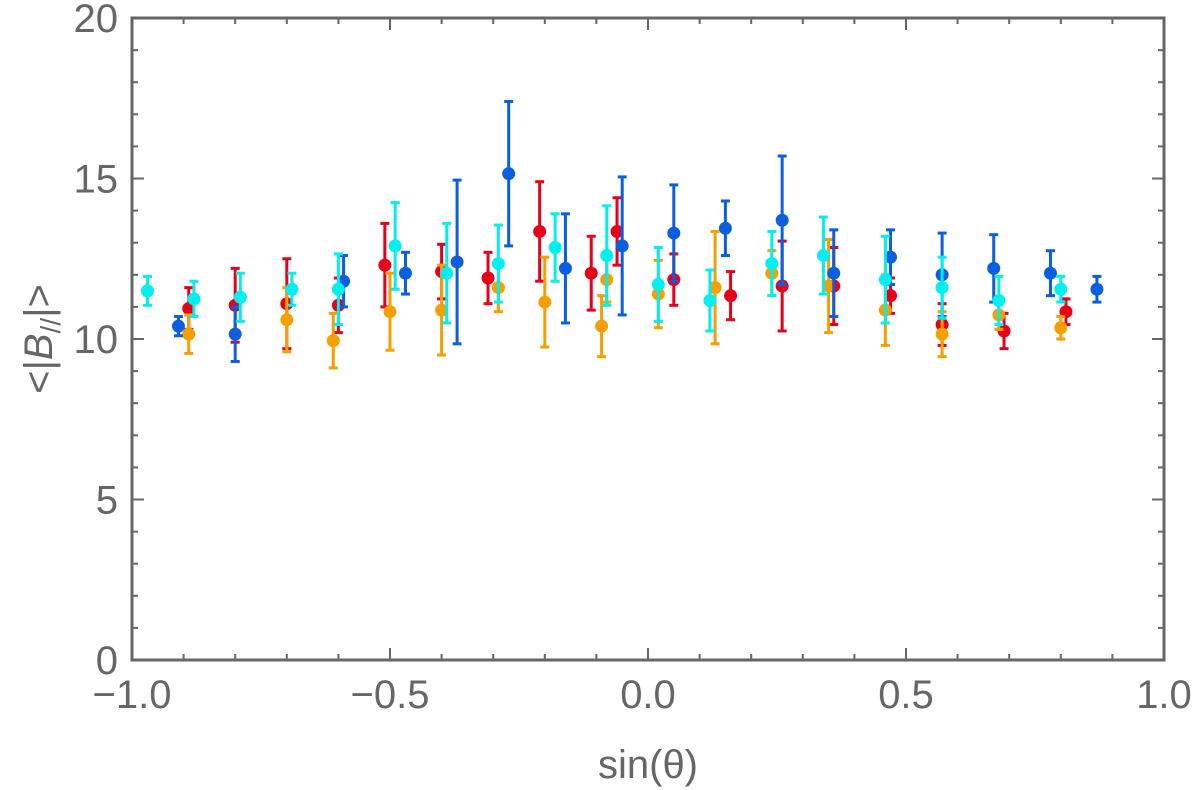 The width and height of the screenshot is (1200, 790). I want to click on y-label-subscript: //, so click(50, 326).